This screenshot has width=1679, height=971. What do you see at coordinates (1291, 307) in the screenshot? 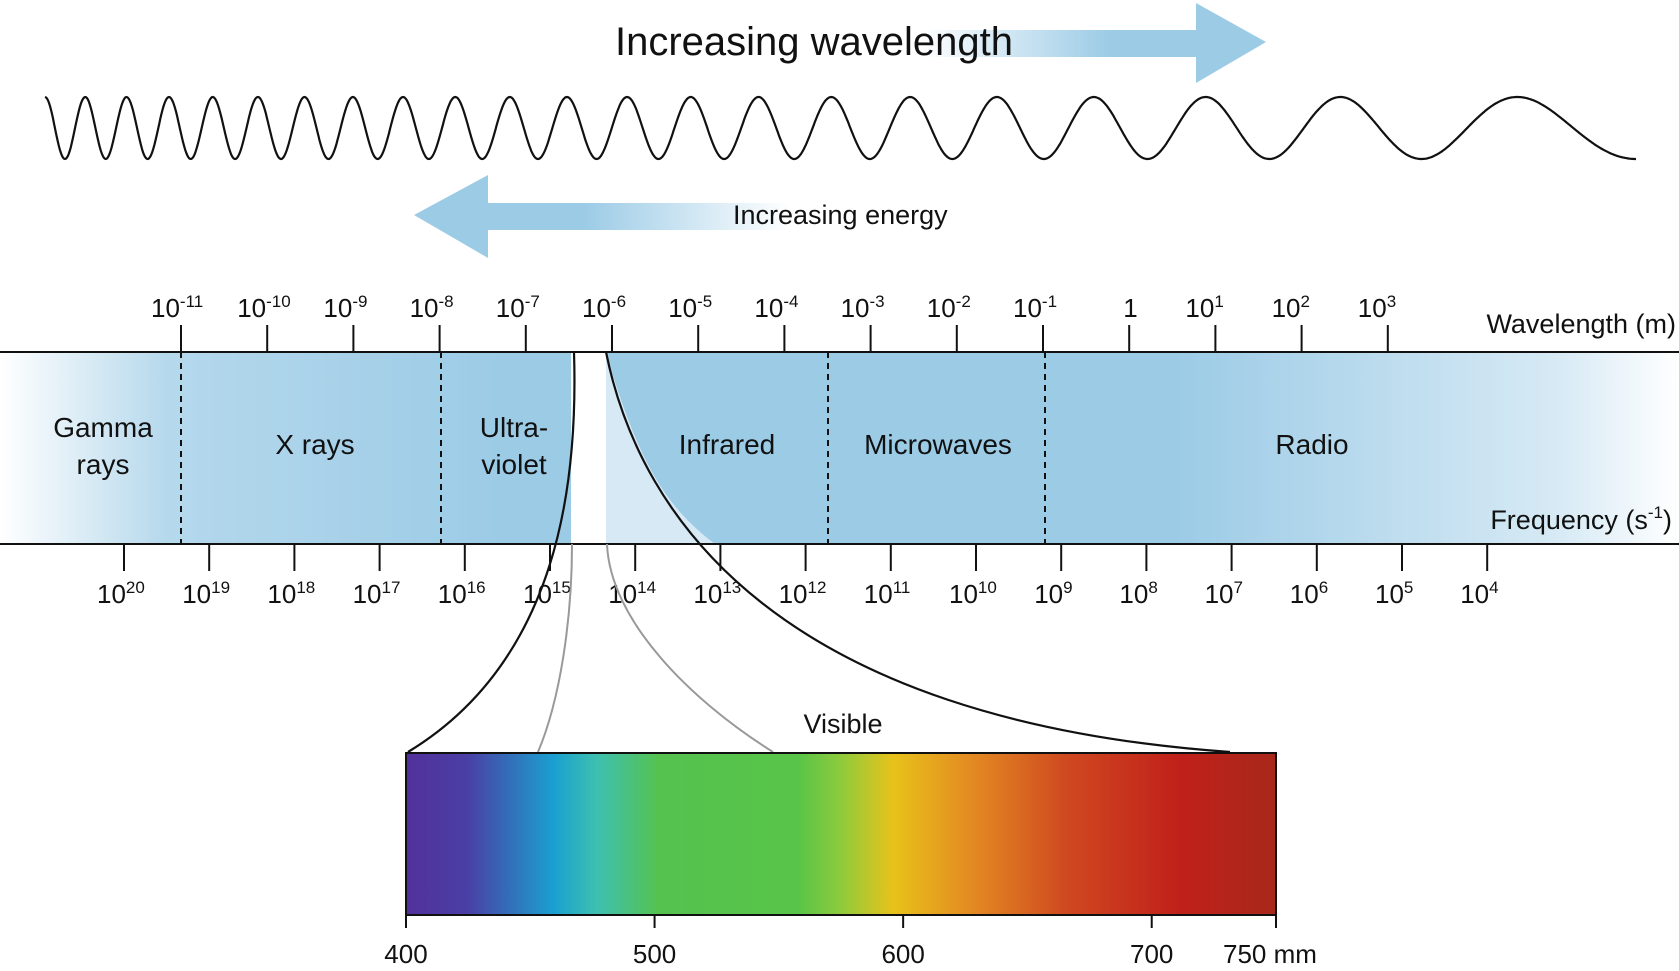
I see `wavelength-tick-label: 10²` at bounding box center [1291, 307].